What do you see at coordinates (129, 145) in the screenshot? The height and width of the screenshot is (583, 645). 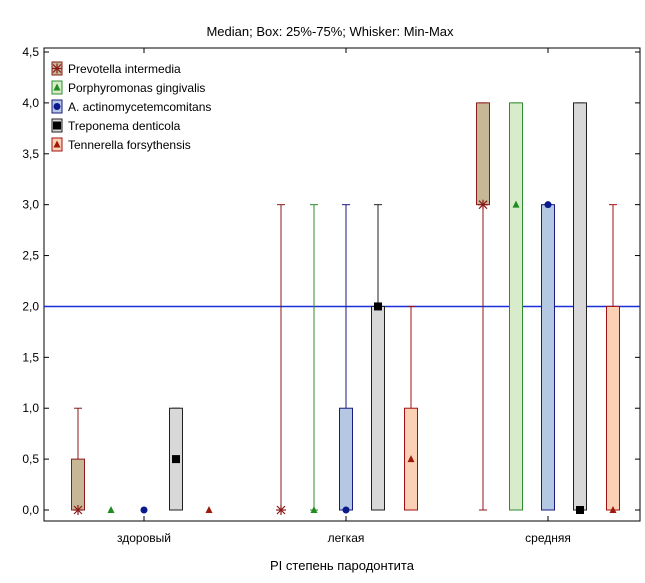 I see `legend-label: Tennerella forsythensis` at bounding box center [129, 145].